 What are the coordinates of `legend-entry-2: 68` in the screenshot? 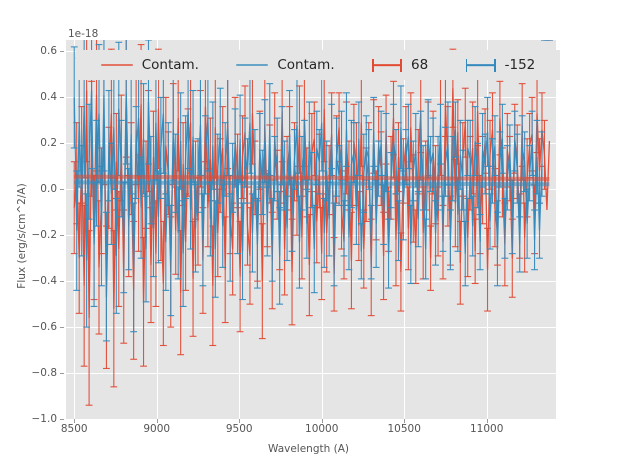 It's located at (400, 65).